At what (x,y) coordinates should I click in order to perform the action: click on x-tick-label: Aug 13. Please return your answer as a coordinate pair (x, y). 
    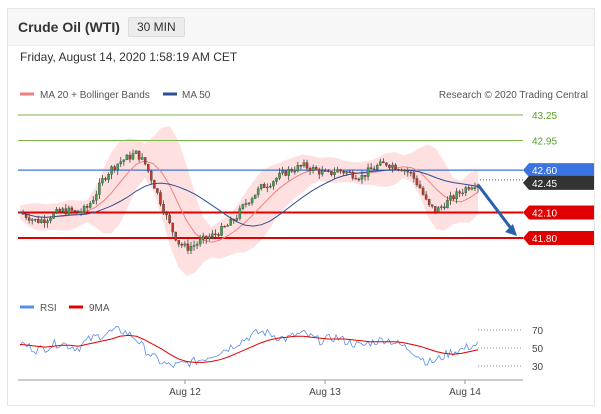
    Looking at the image, I should click on (325, 392).